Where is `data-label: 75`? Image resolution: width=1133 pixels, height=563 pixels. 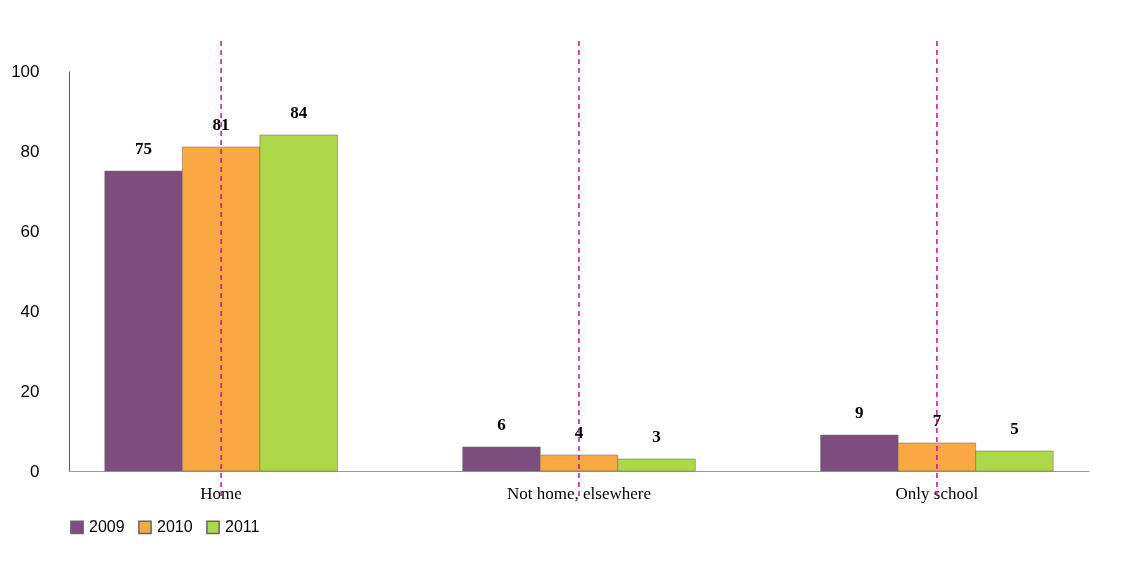
data-label: 75 is located at coordinates (144, 148).